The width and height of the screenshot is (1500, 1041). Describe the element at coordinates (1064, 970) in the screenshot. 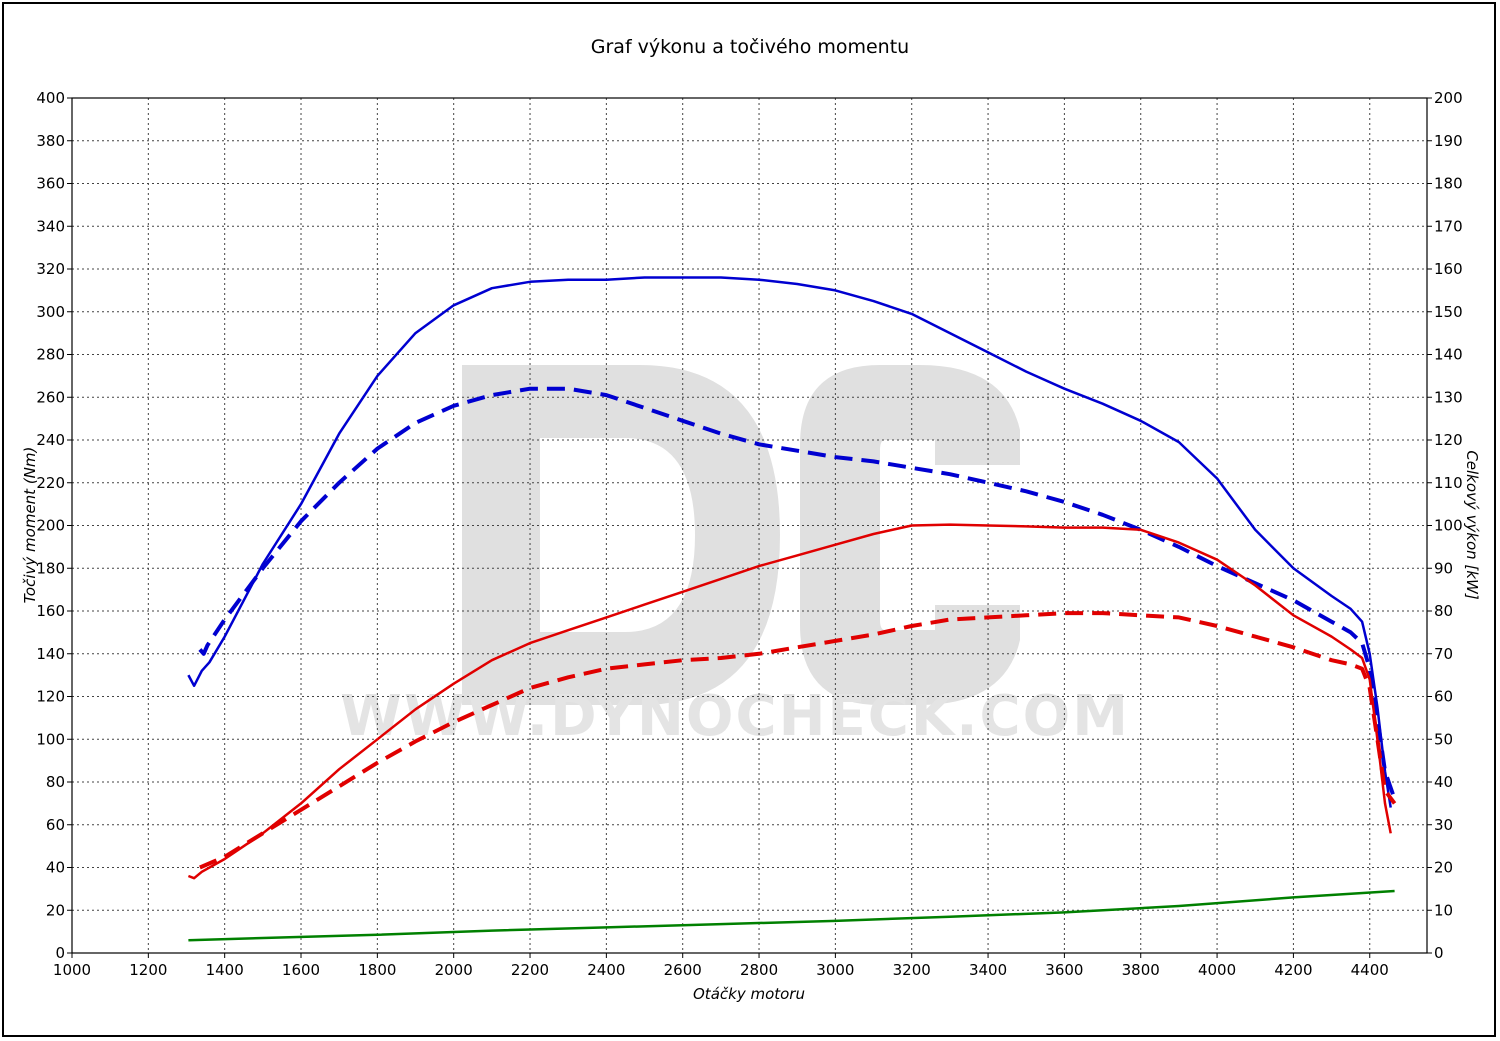

I see `x-tick-label: 3600` at that location.